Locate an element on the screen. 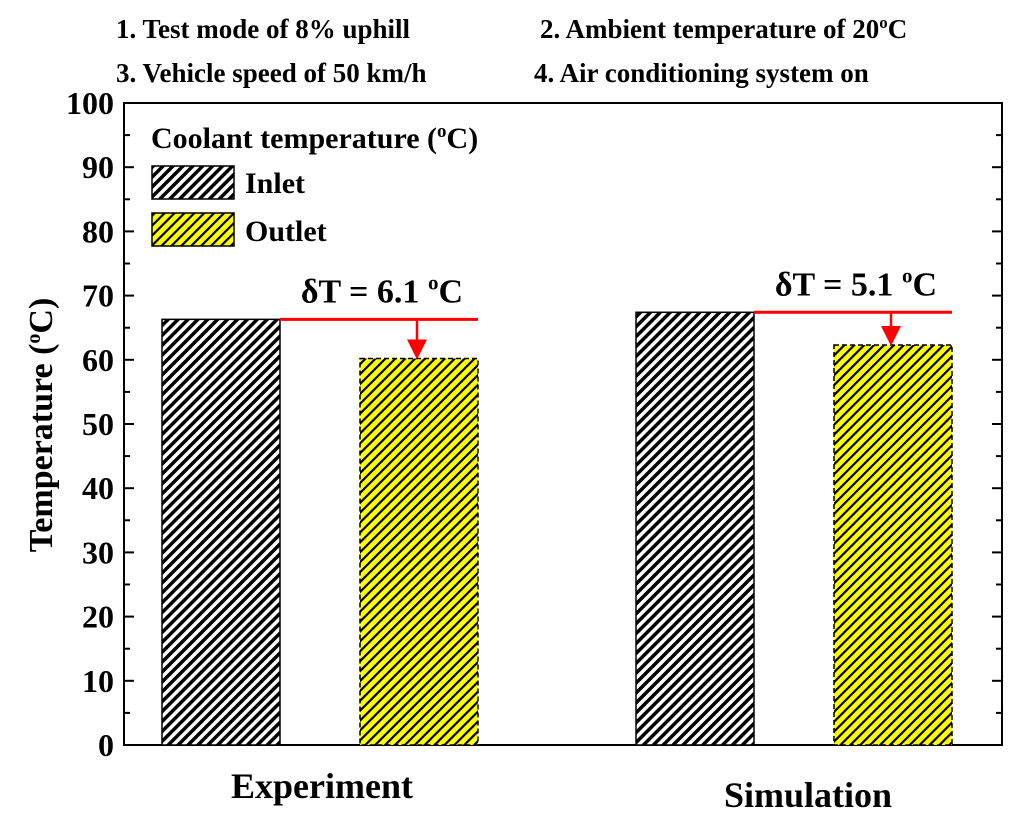 This screenshot has height=824, width=1024. y-tick-label: 60 is located at coordinates (98, 360).